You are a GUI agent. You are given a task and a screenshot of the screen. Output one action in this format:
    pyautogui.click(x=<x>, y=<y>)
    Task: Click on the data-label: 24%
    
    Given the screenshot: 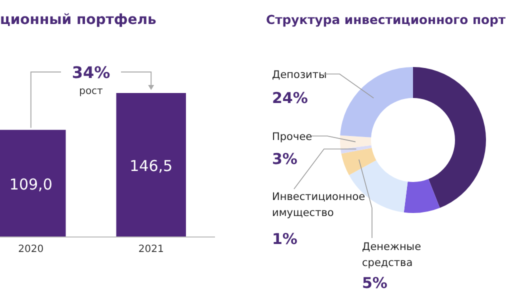 What is the action you would take?
    pyautogui.click(x=290, y=98)
    